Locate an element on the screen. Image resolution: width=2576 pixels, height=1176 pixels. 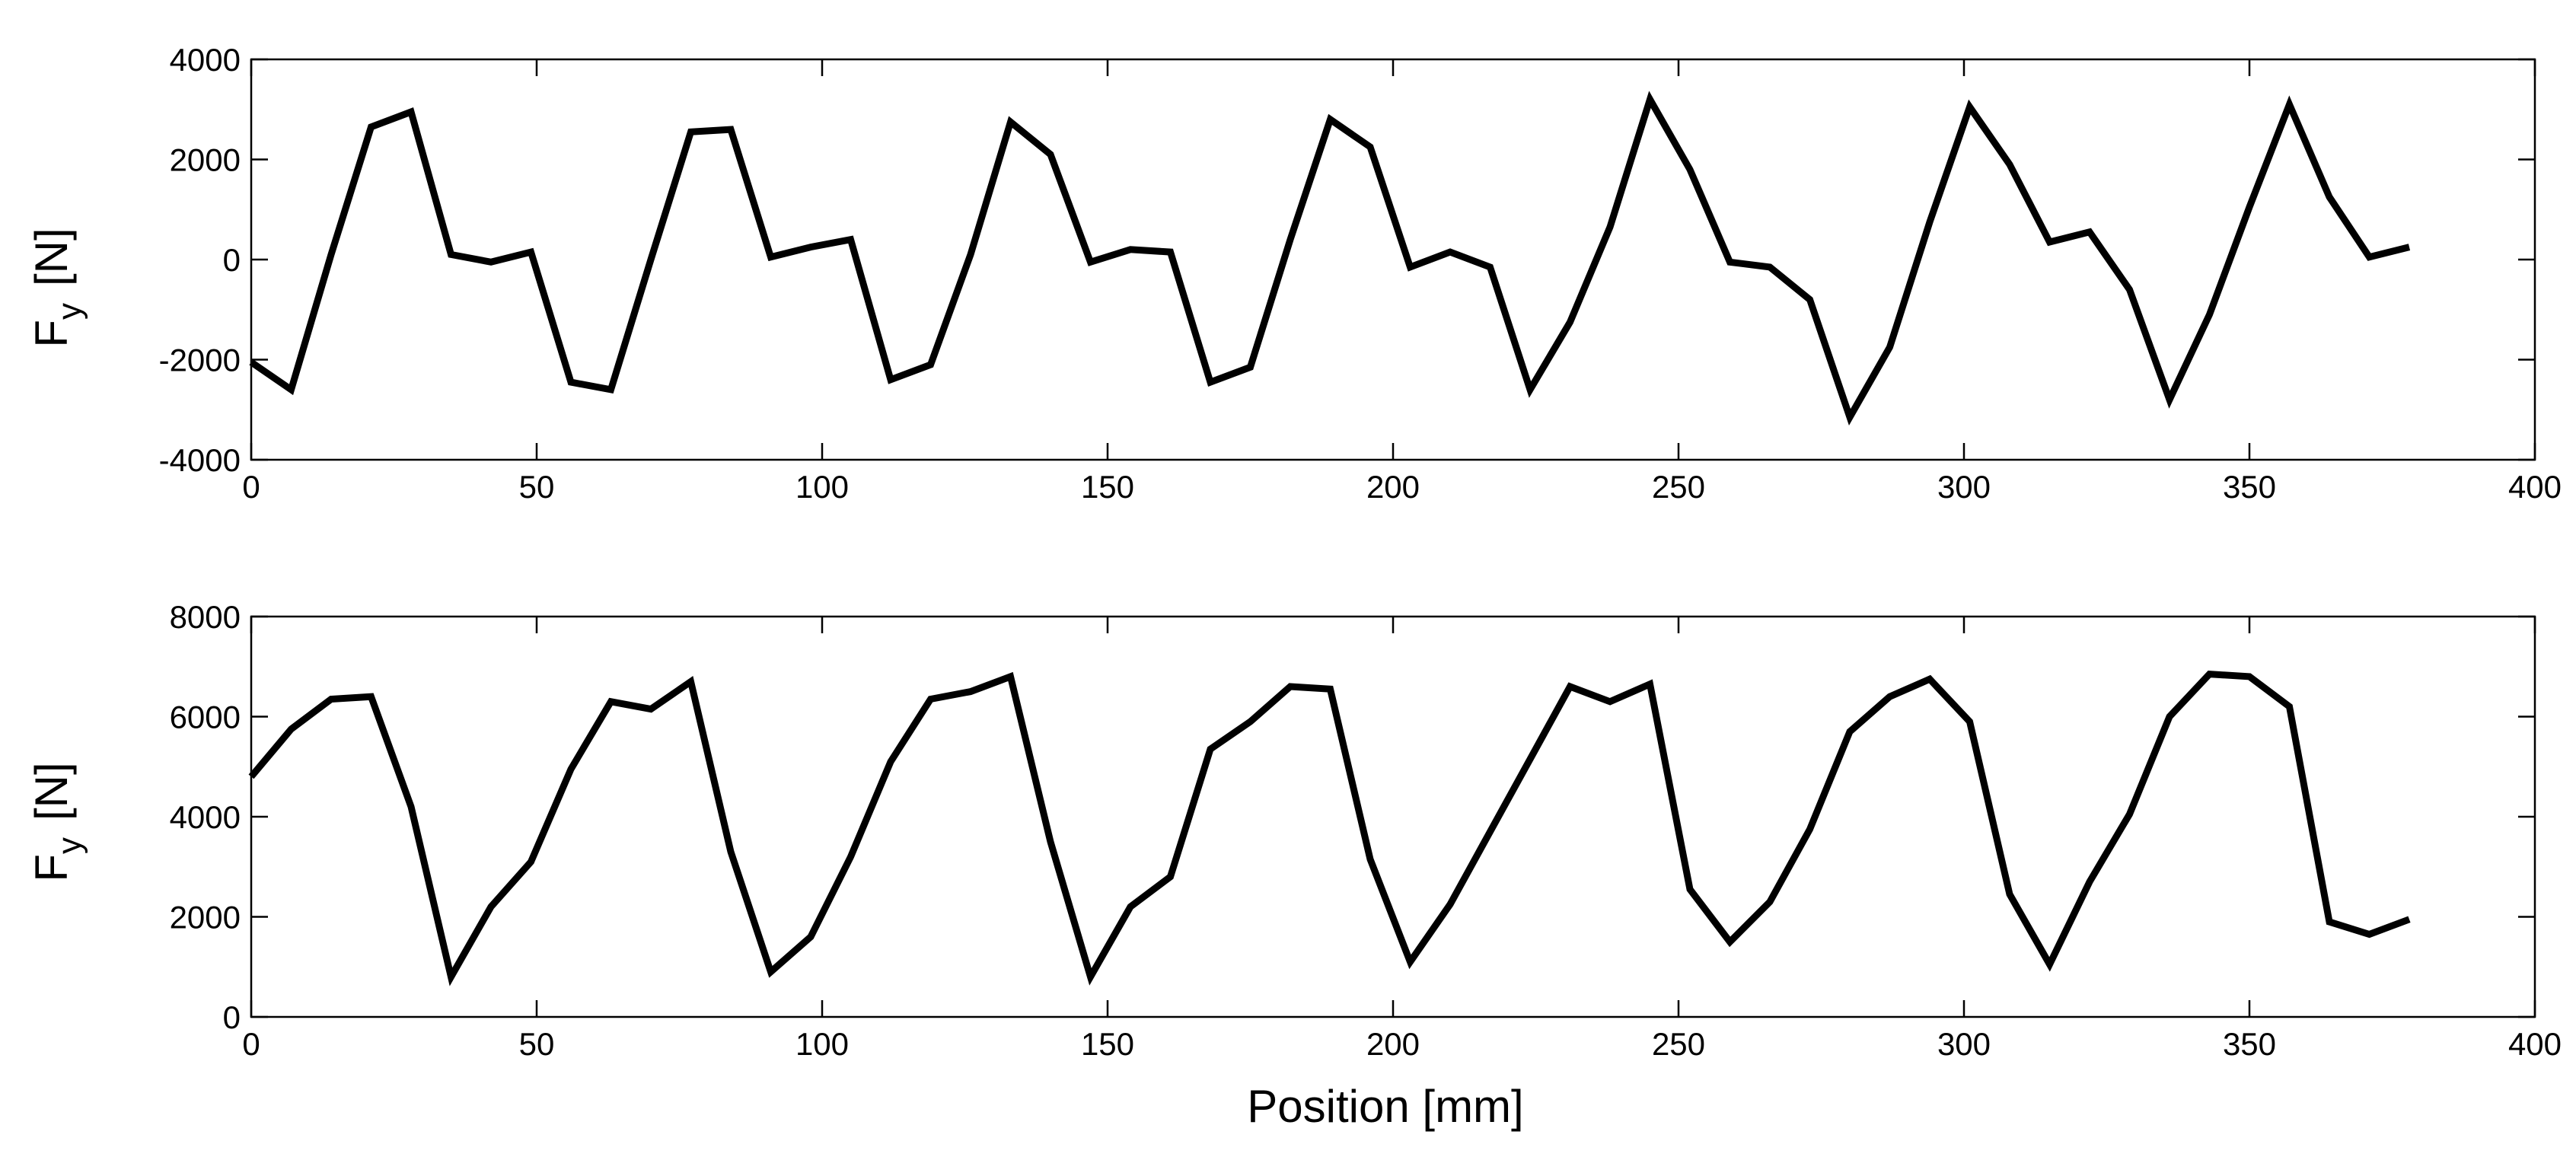
top-panel-x-tick-label-400: 400 is located at coordinates (2535, 487).